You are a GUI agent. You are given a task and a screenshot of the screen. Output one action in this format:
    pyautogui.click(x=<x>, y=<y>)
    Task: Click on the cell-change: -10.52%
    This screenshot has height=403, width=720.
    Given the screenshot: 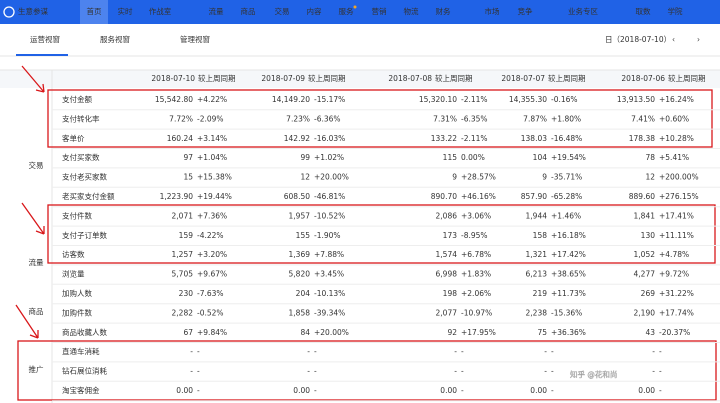 What is the action you would take?
    pyautogui.click(x=329, y=215)
    